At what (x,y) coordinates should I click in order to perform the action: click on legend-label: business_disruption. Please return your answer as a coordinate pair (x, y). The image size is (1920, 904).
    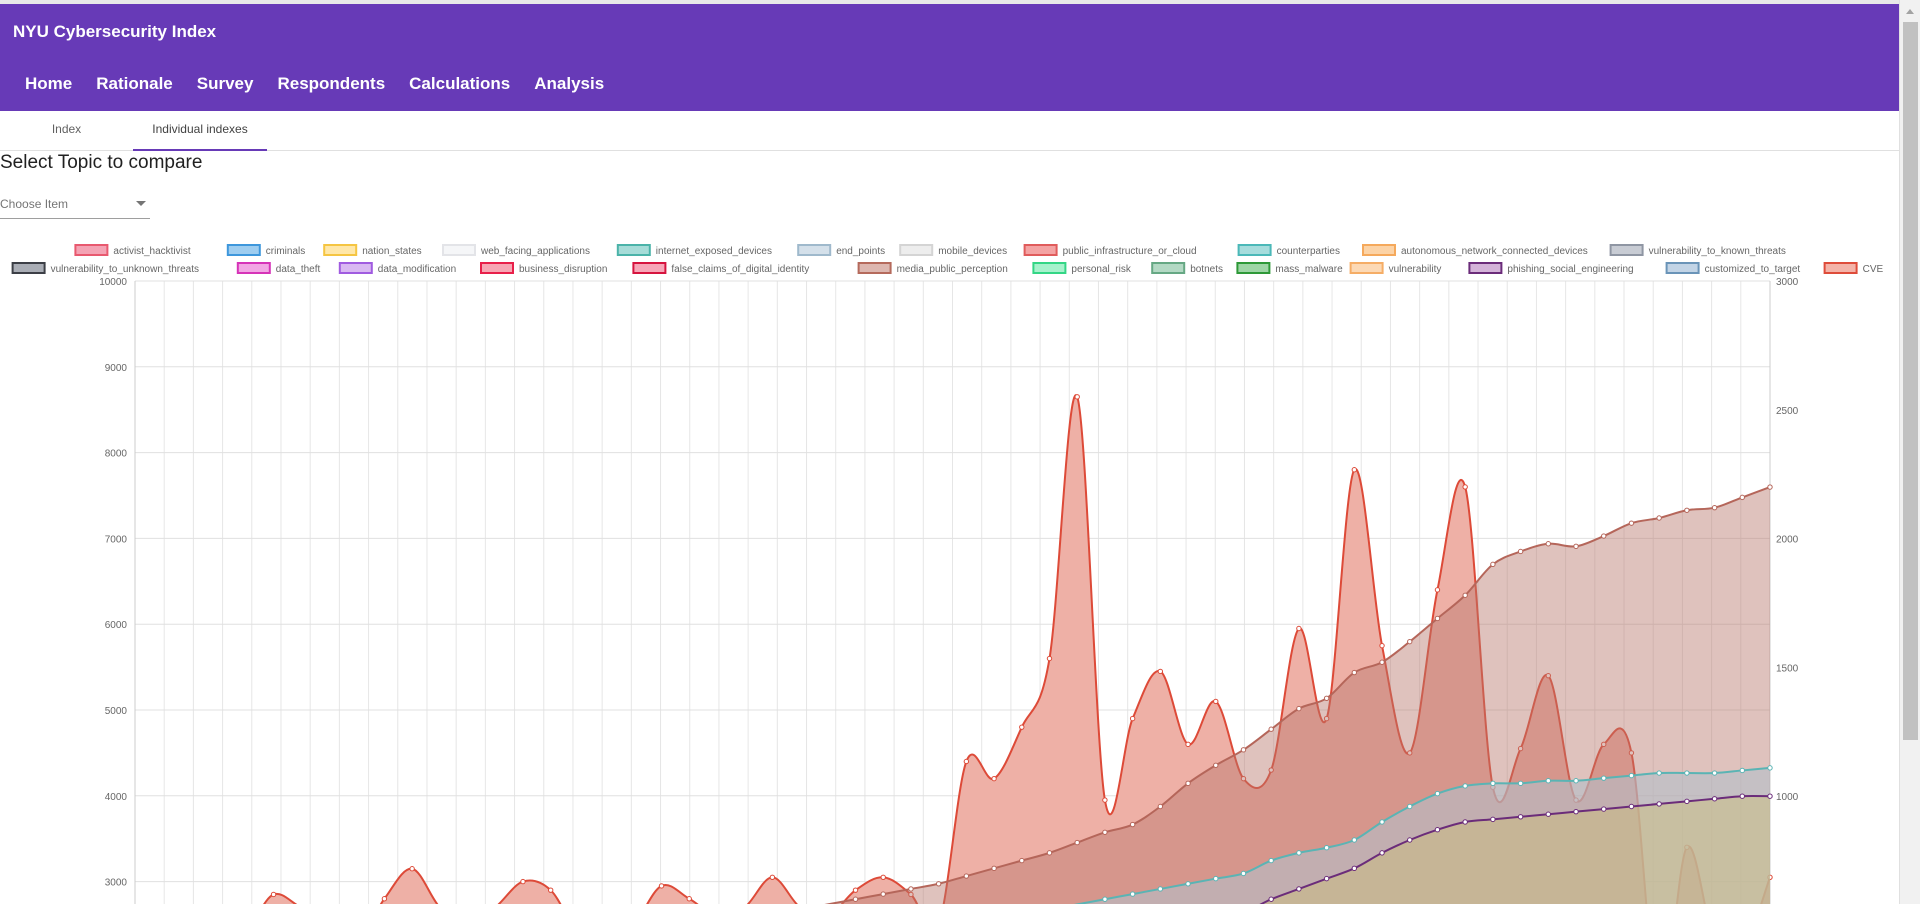
    Looking at the image, I should click on (563, 269).